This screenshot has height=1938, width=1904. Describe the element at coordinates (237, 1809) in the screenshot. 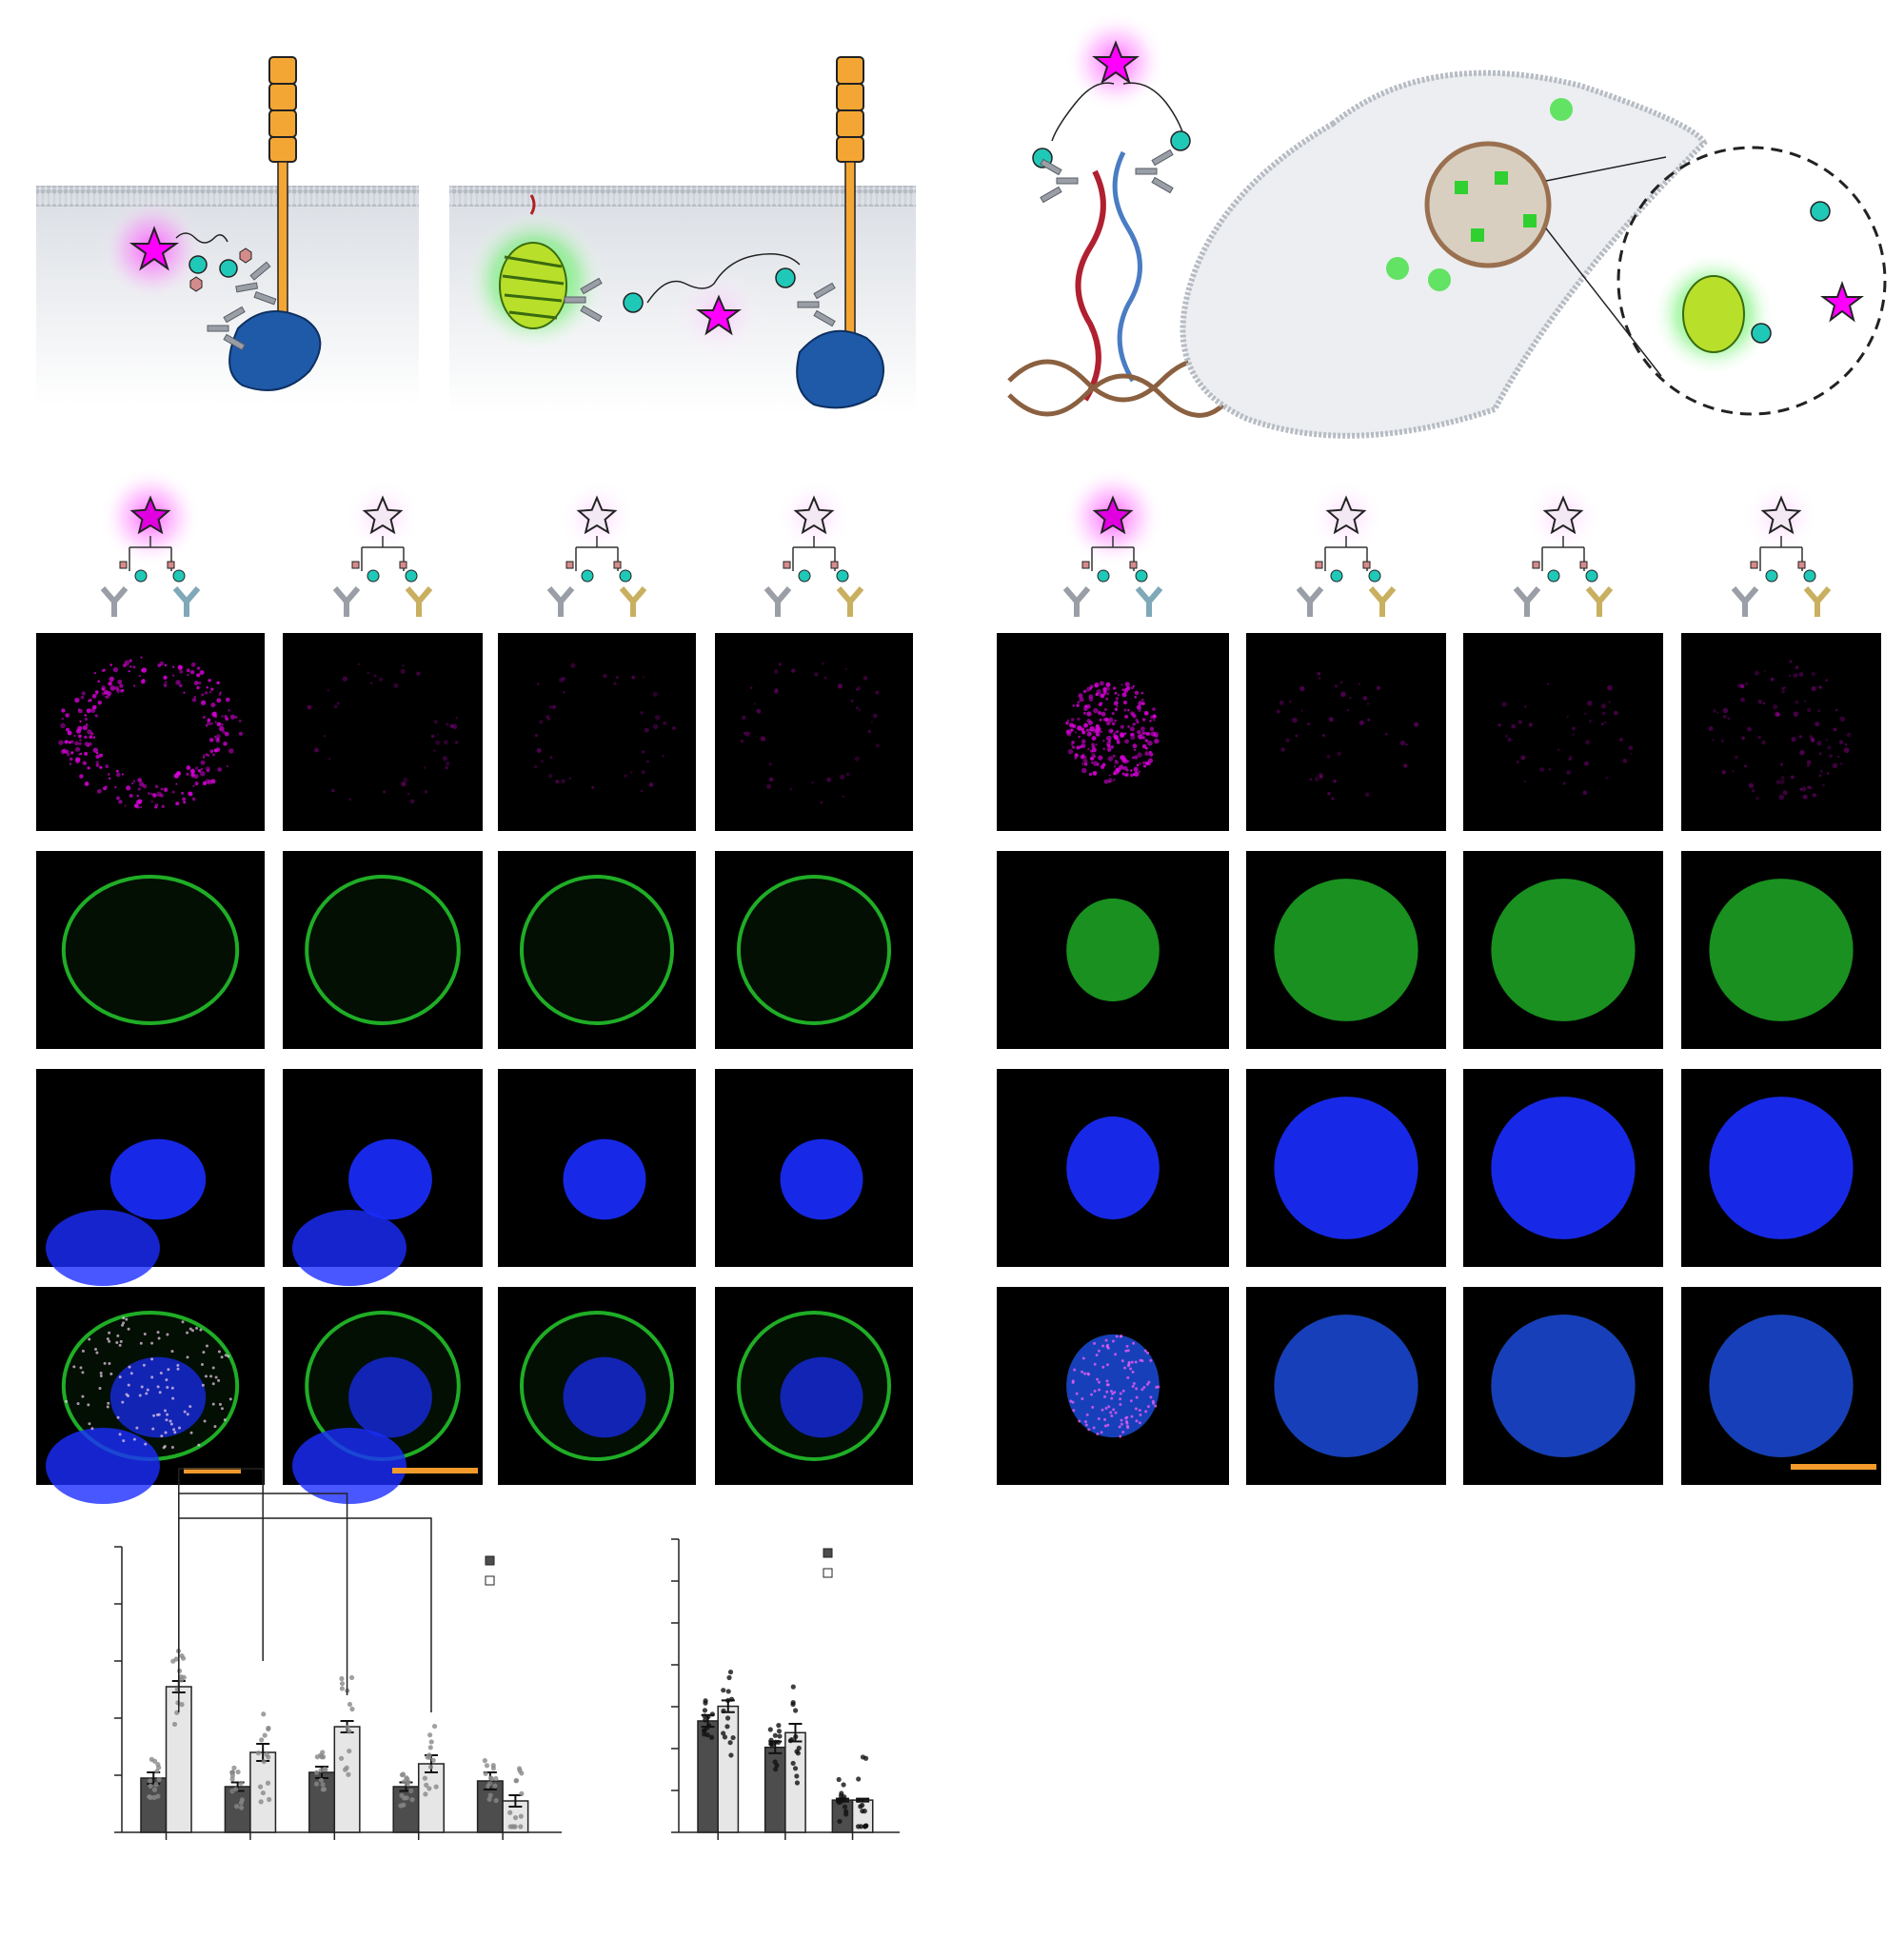

I see `bar-s1-c2` at that location.